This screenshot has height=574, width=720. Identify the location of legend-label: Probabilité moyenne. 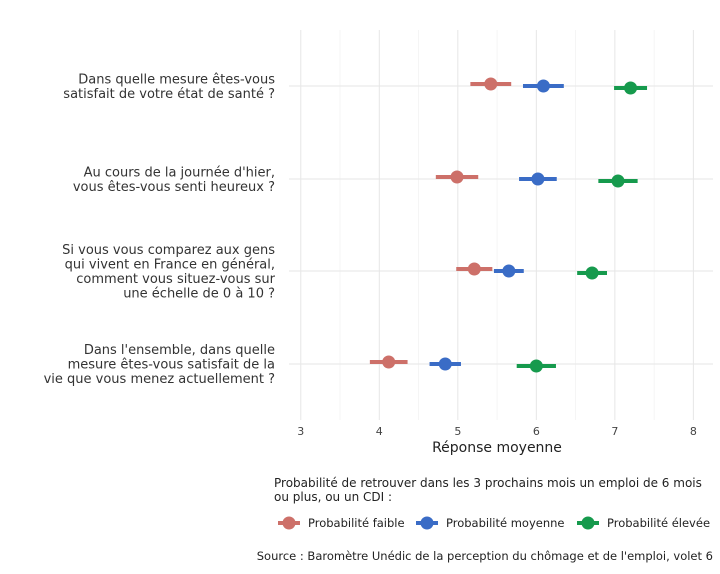
(505, 523).